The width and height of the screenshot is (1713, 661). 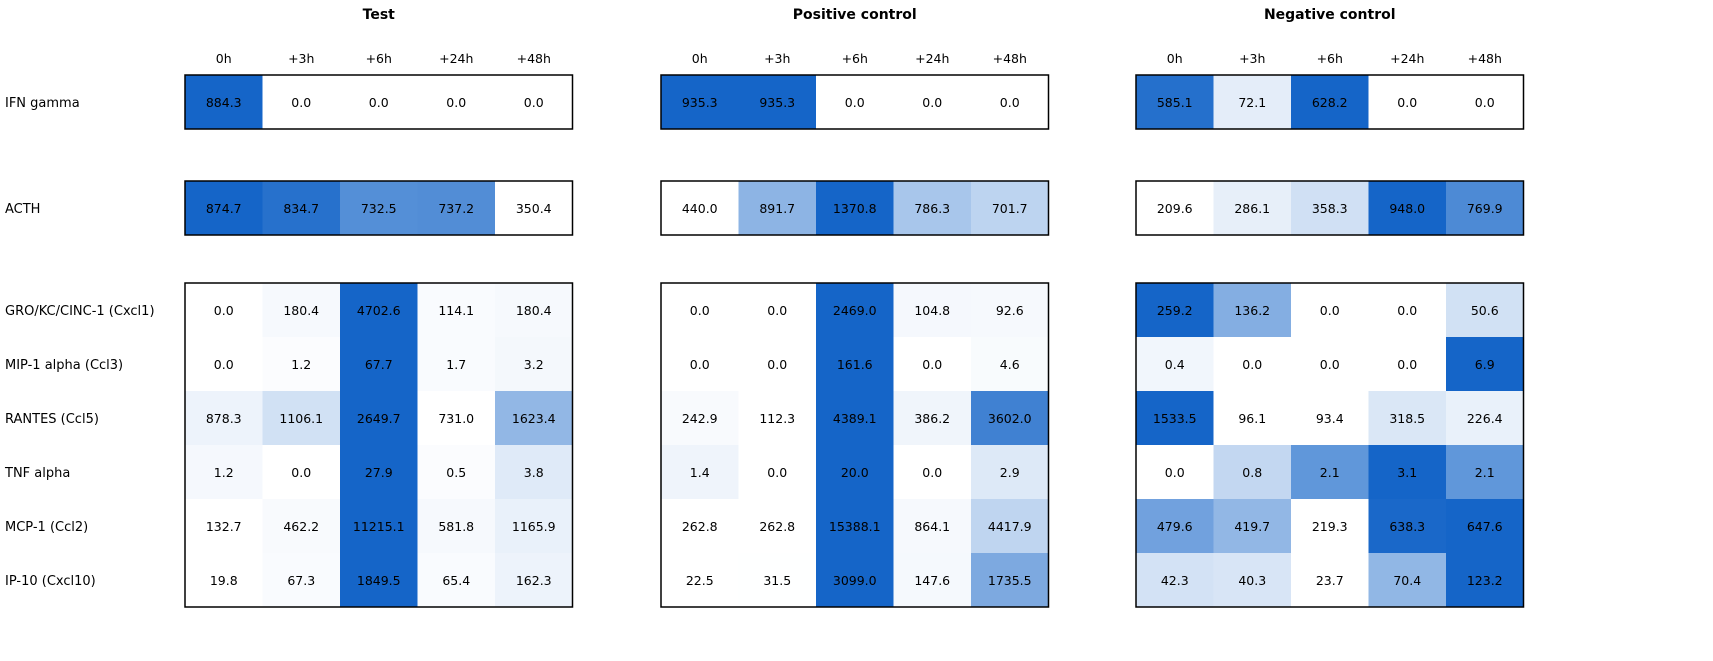 What do you see at coordinates (64, 365) in the screenshot?
I see `row-label: MIP-1 alpha (Ccl3)` at bounding box center [64, 365].